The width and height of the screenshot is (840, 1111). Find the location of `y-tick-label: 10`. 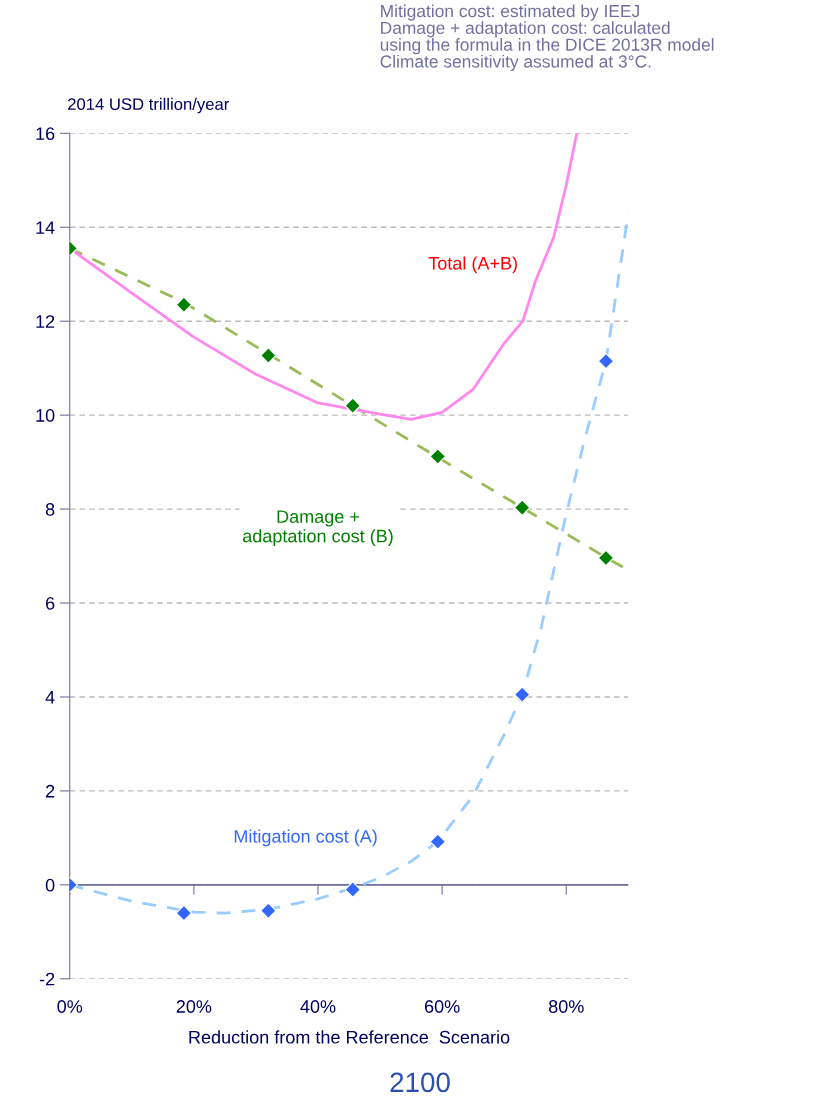

y-tick-label: 10 is located at coordinates (45, 415).